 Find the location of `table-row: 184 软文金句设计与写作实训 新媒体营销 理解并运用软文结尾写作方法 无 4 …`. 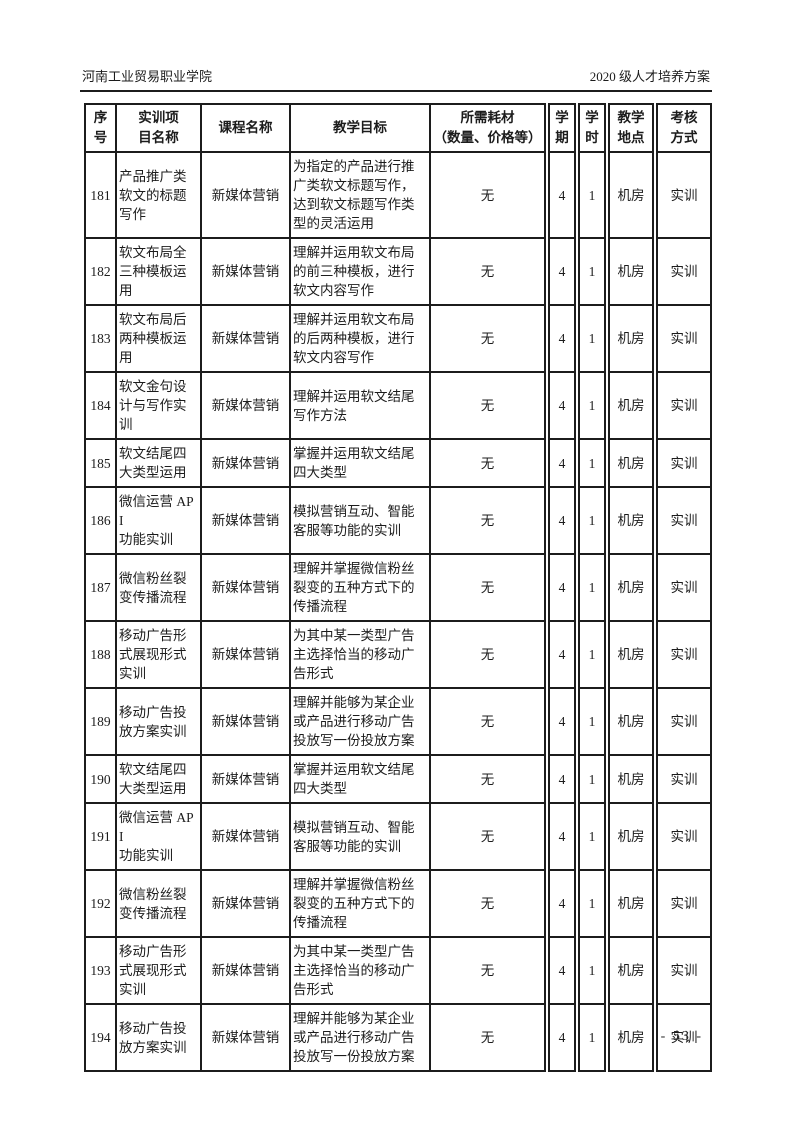

table-row: 184 软文金句设计与写作实训 新媒体营销 理解并运用软文结尾写作方法 无 4 … is located at coordinates (398, 405).